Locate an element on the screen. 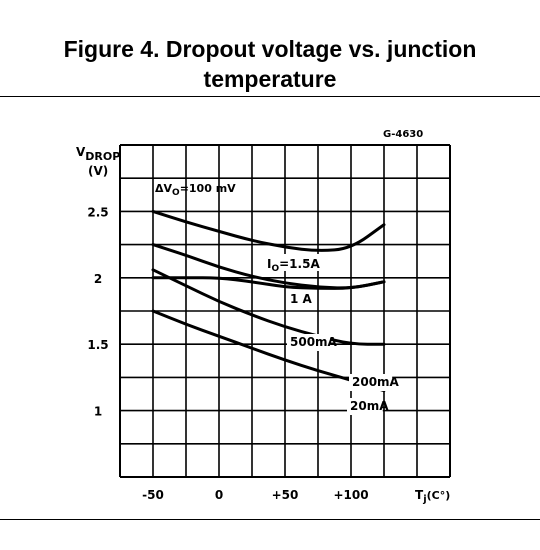  figure-title-line-2: temperature is located at coordinates (270, 79).